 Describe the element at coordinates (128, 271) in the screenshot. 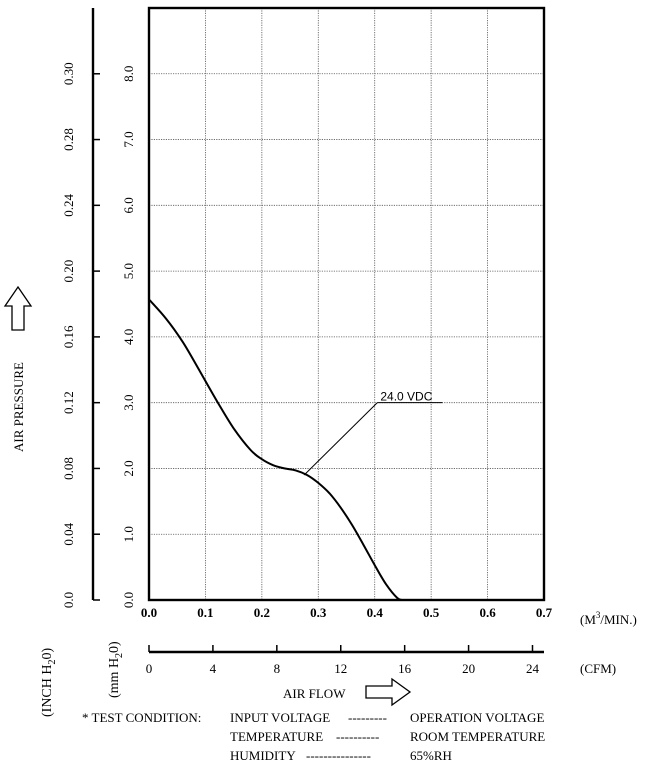

I see `mm-tick-label: 5.0` at that location.